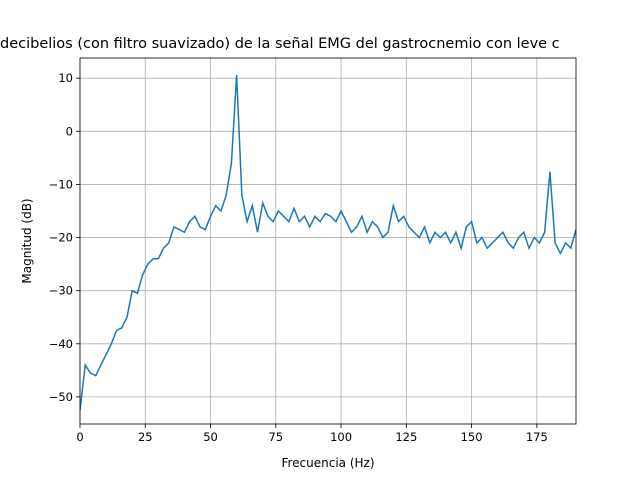 This screenshot has width=640, height=480. Describe the element at coordinates (79, 437) in the screenshot. I see `x-tick-label: 0` at that location.